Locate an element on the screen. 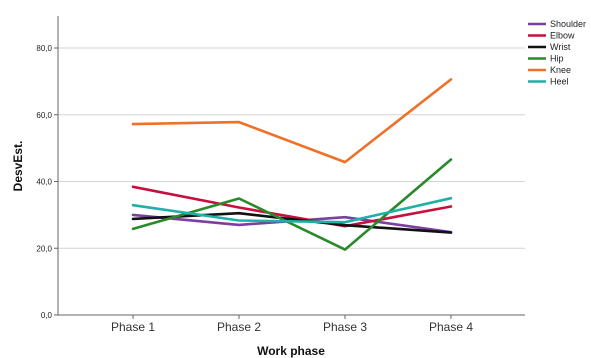  legend-label-shoulder: Shoulder is located at coordinates (568, 24).